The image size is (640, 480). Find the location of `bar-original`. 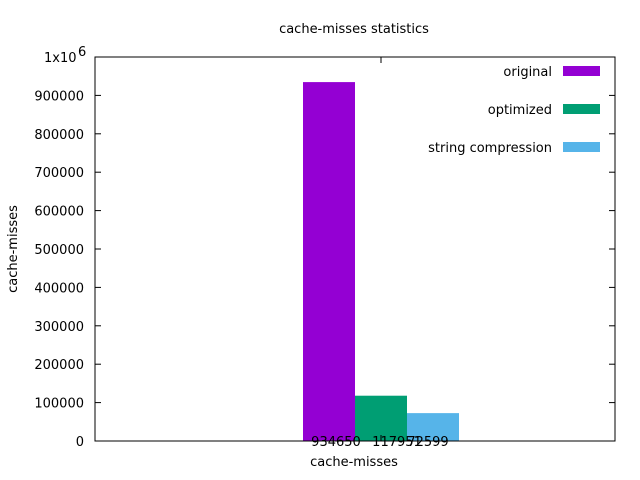

bar-original is located at coordinates (329, 262).